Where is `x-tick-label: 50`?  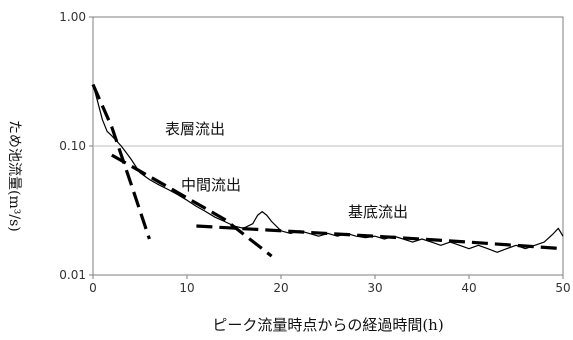
x-tick-label: 50 is located at coordinates (562, 288).